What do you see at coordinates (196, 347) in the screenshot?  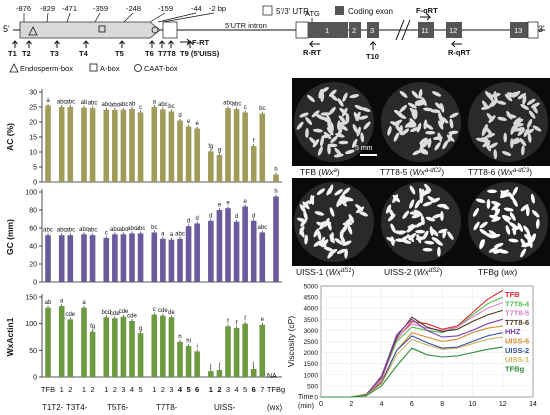 I see `significance-letter: i` at bounding box center [196, 347].